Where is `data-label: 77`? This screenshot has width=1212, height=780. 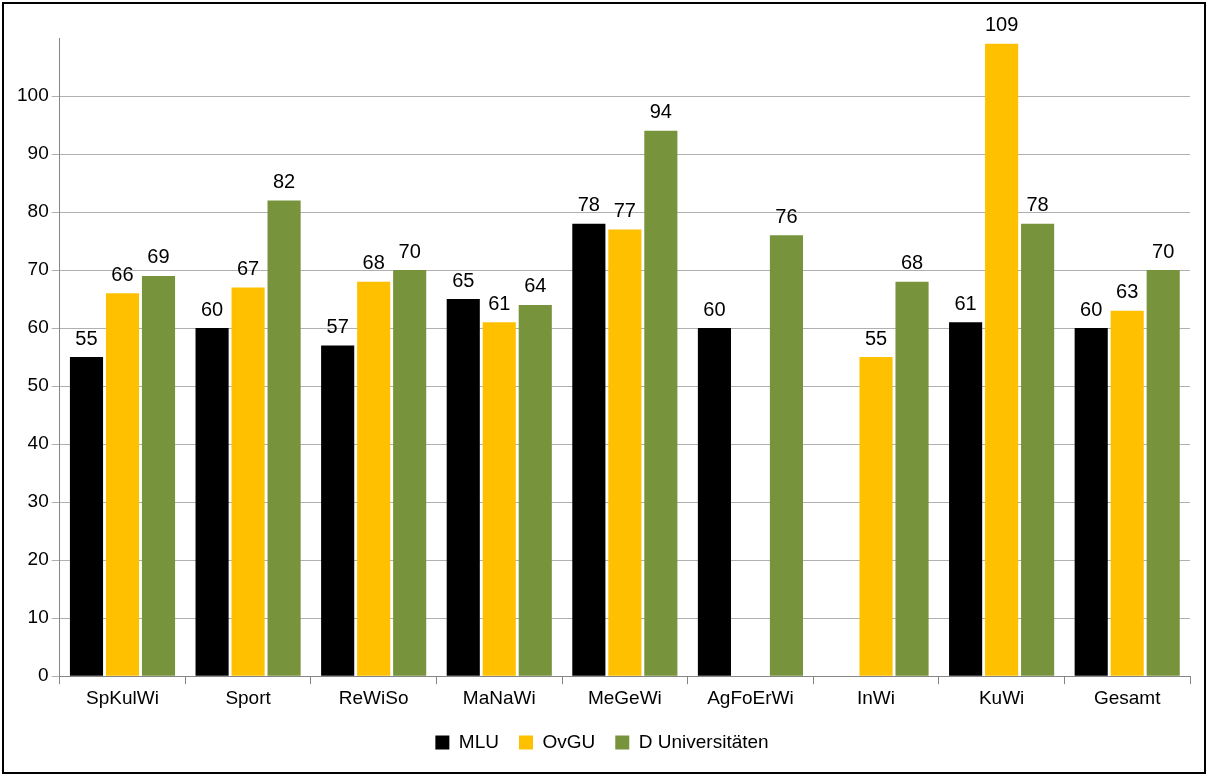
data-label: 77 is located at coordinates (624, 209).